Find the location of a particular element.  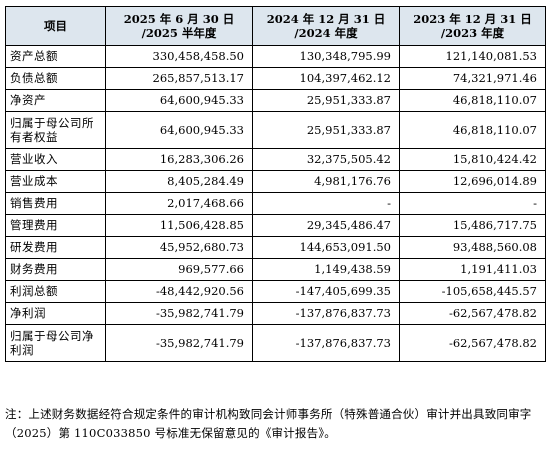

row-label: 净利润 is located at coordinates (55, 313).